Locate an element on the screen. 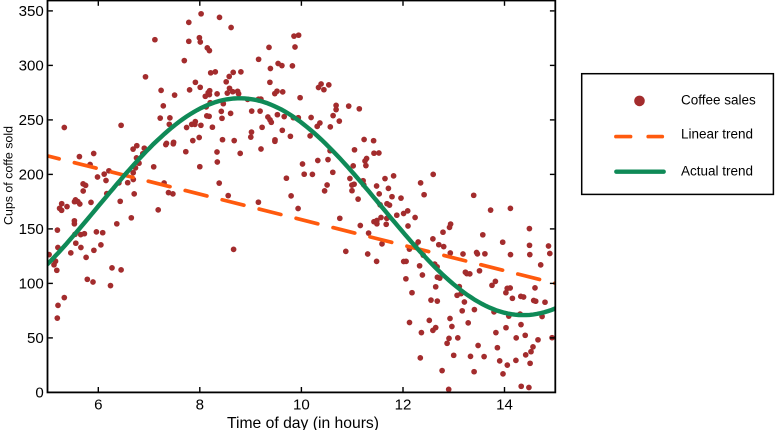 This screenshot has height=435, width=780. svg-text: Time of day (in hours) is located at coordinates (303, 422).